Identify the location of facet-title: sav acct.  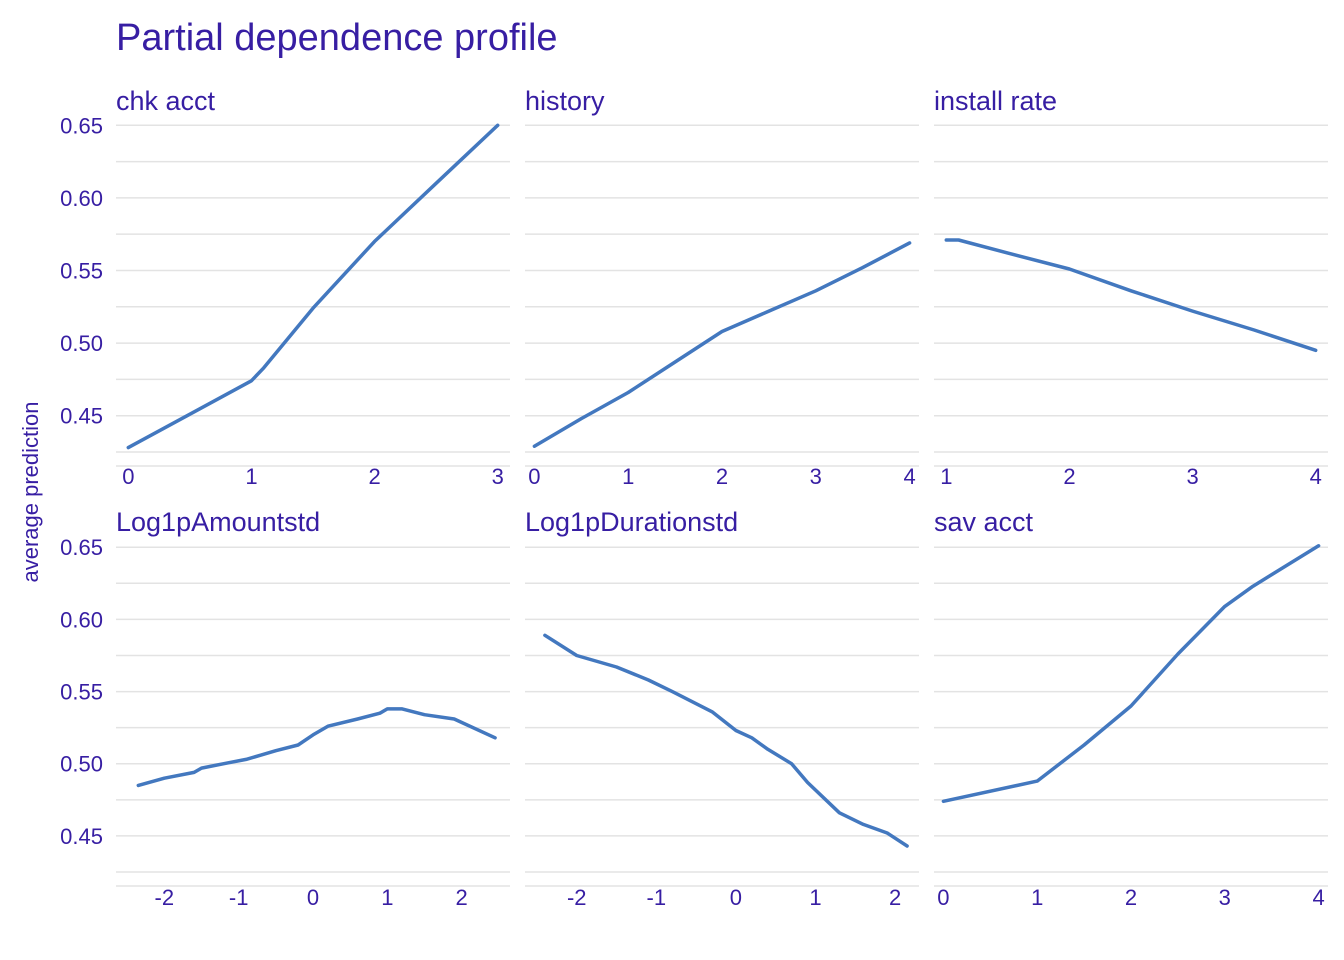
(984, 522).